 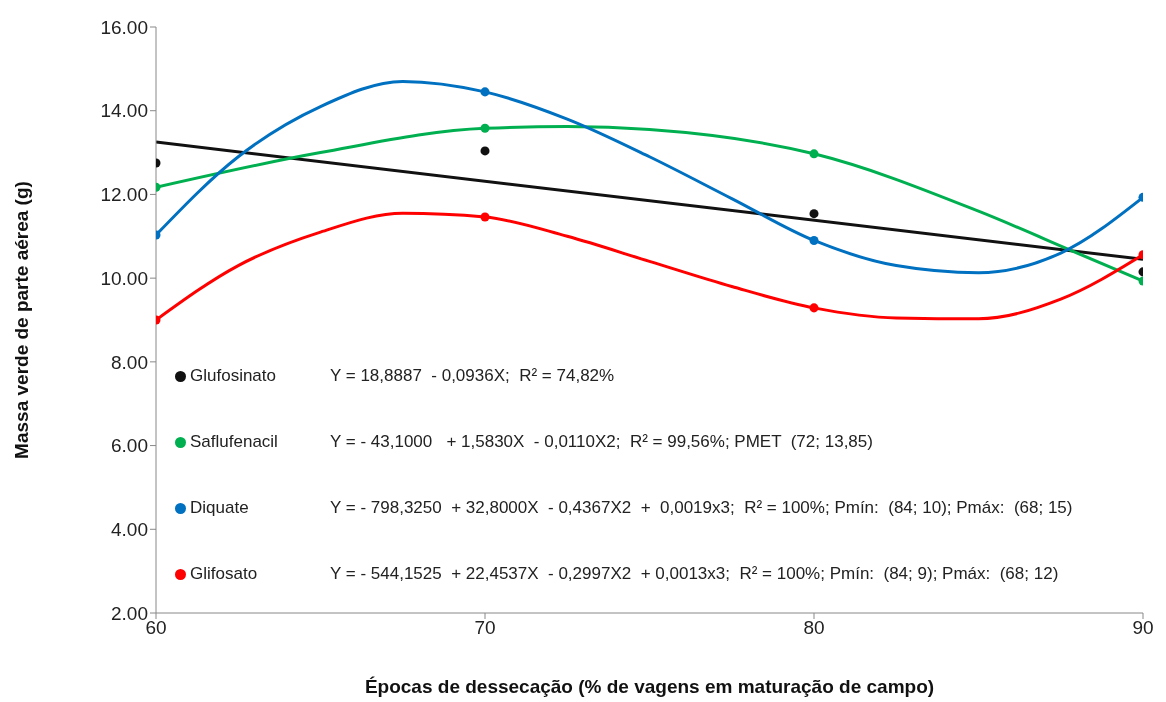 I want to click on x-tick-label: 80, so click(x=814, y=628).